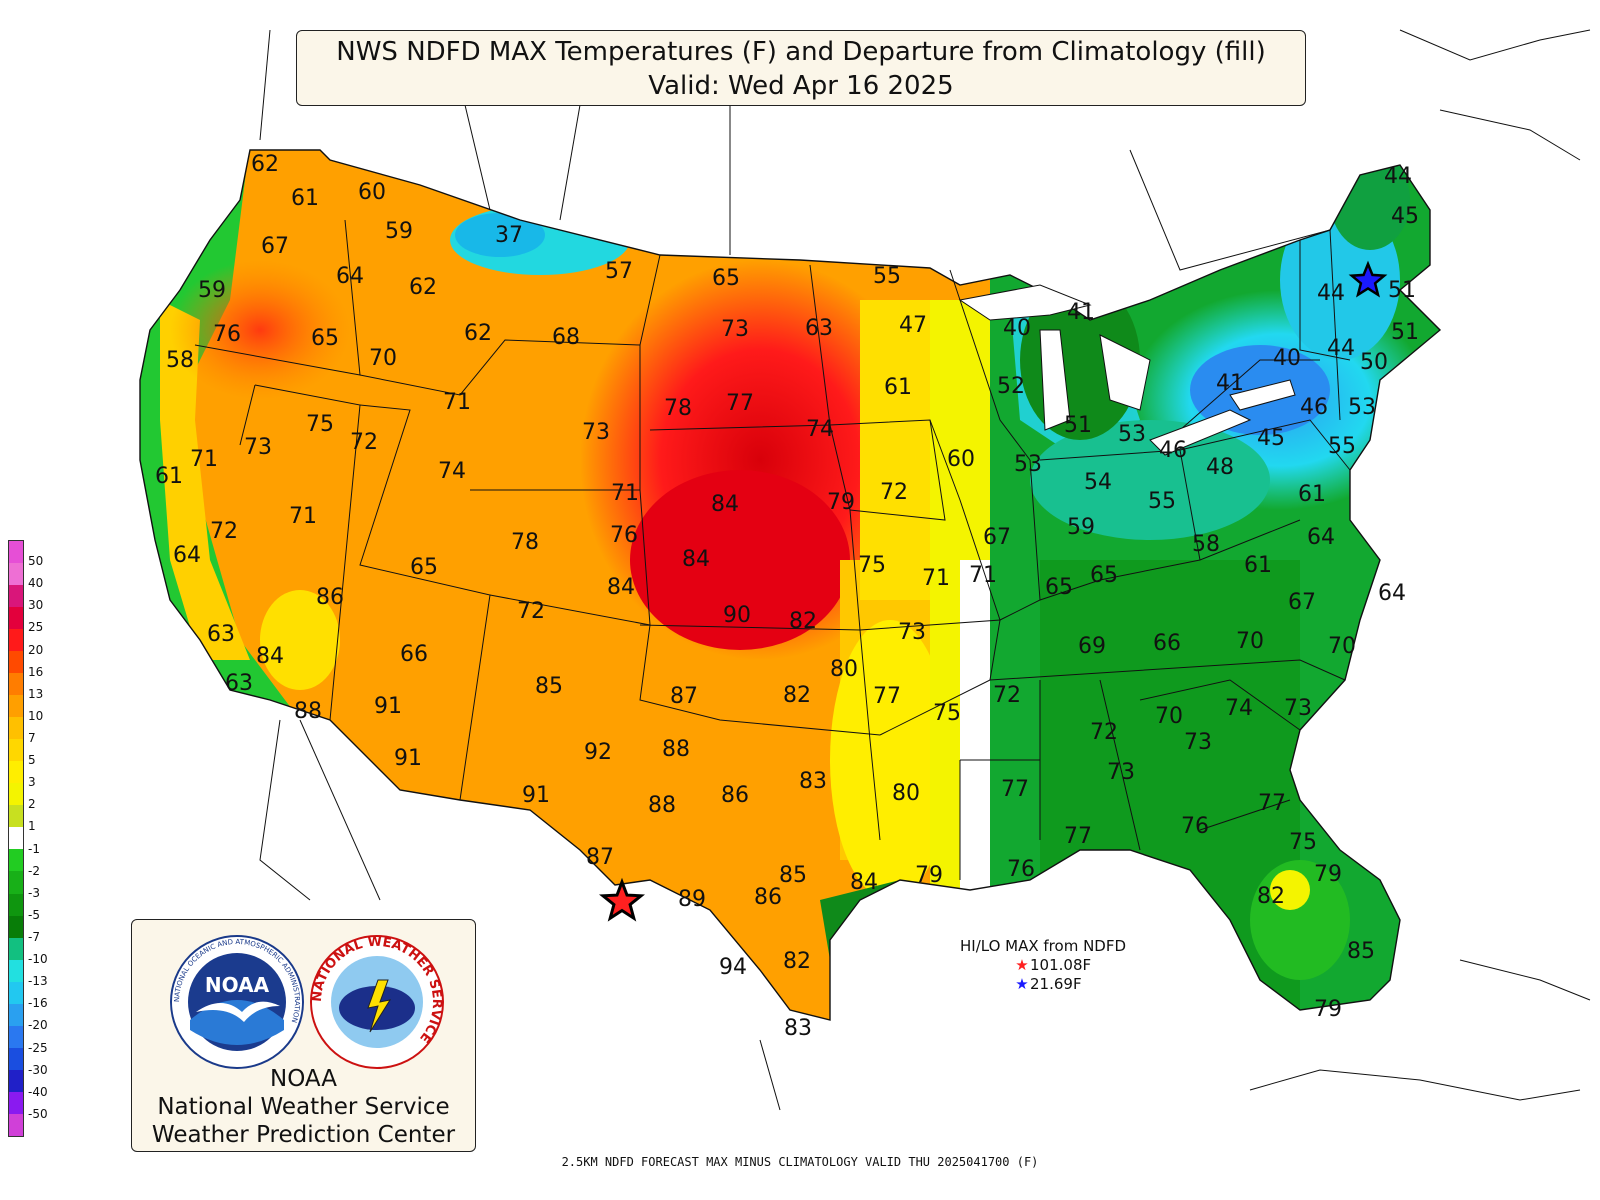  What do you see at coordinates (1398, 176) in the screenshot?
I see `temperature-label: 44` at bounding box center [1398, 176].